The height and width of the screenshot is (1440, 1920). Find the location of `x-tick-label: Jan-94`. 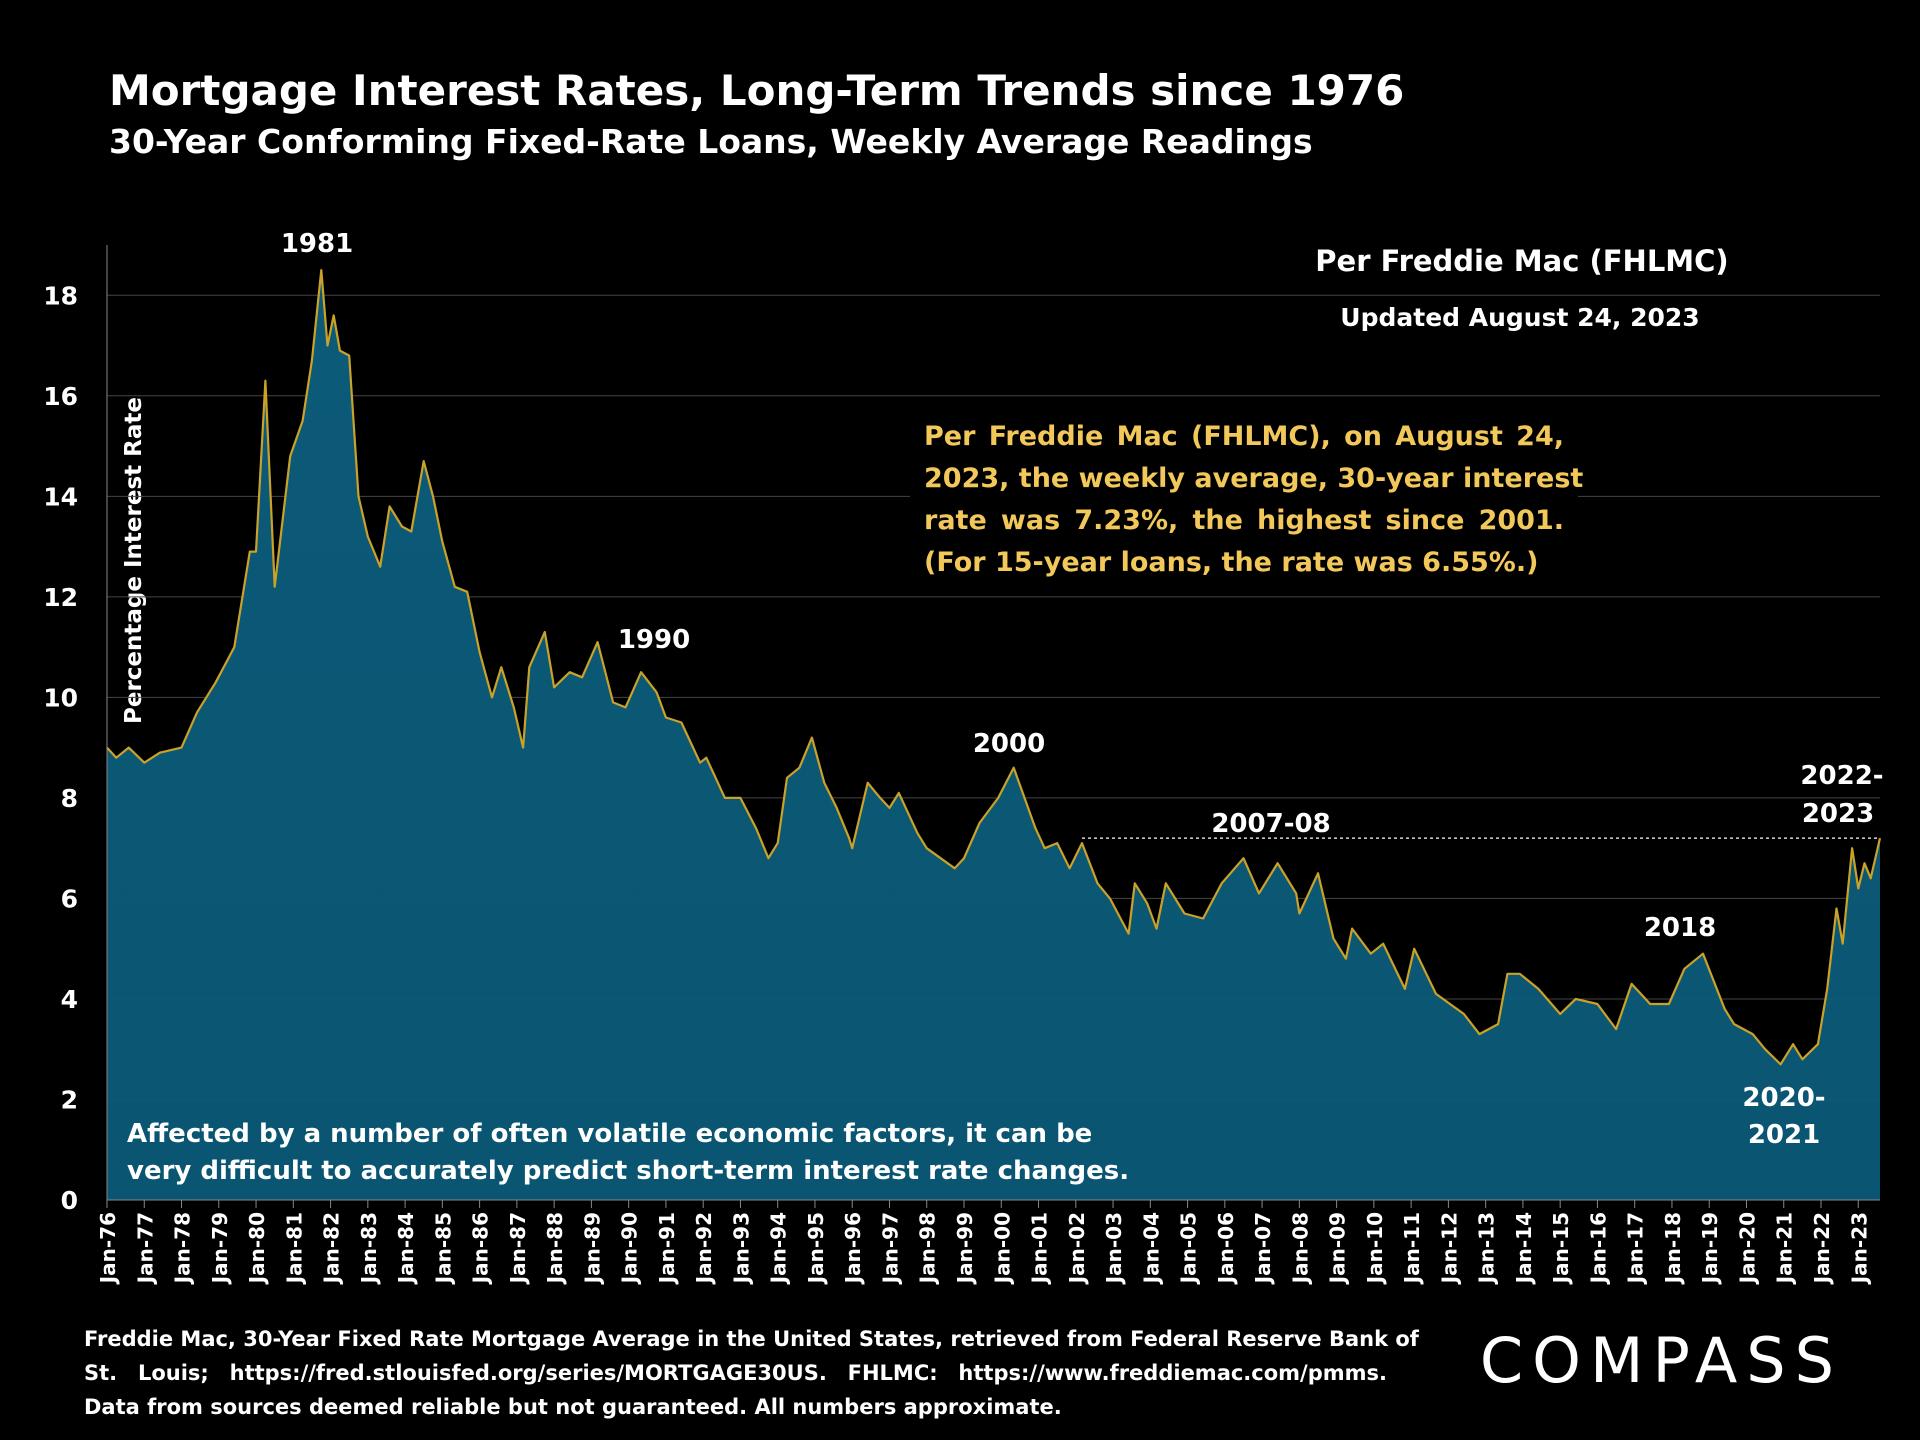

x-tick-label: Jan-94 is located at coordinates (779, 1248).